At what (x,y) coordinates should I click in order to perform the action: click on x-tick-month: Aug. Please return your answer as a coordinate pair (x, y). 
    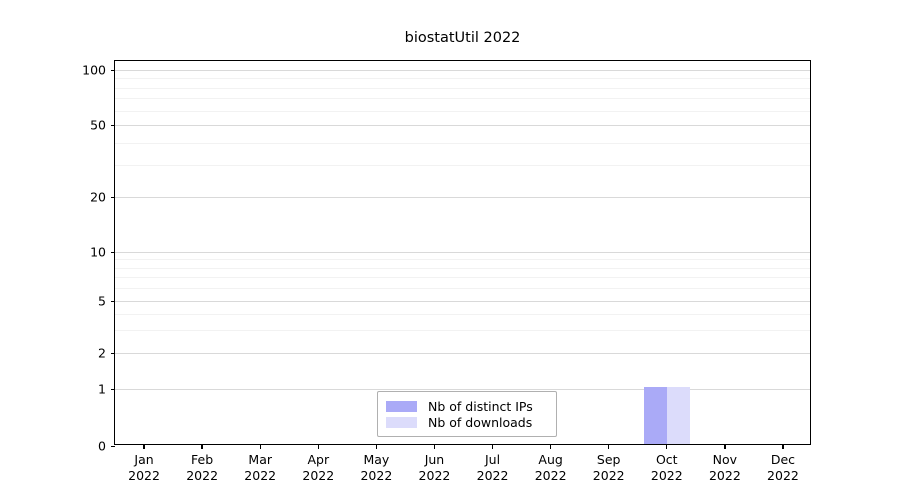
    Looking at the image, I should click on (550, 459).